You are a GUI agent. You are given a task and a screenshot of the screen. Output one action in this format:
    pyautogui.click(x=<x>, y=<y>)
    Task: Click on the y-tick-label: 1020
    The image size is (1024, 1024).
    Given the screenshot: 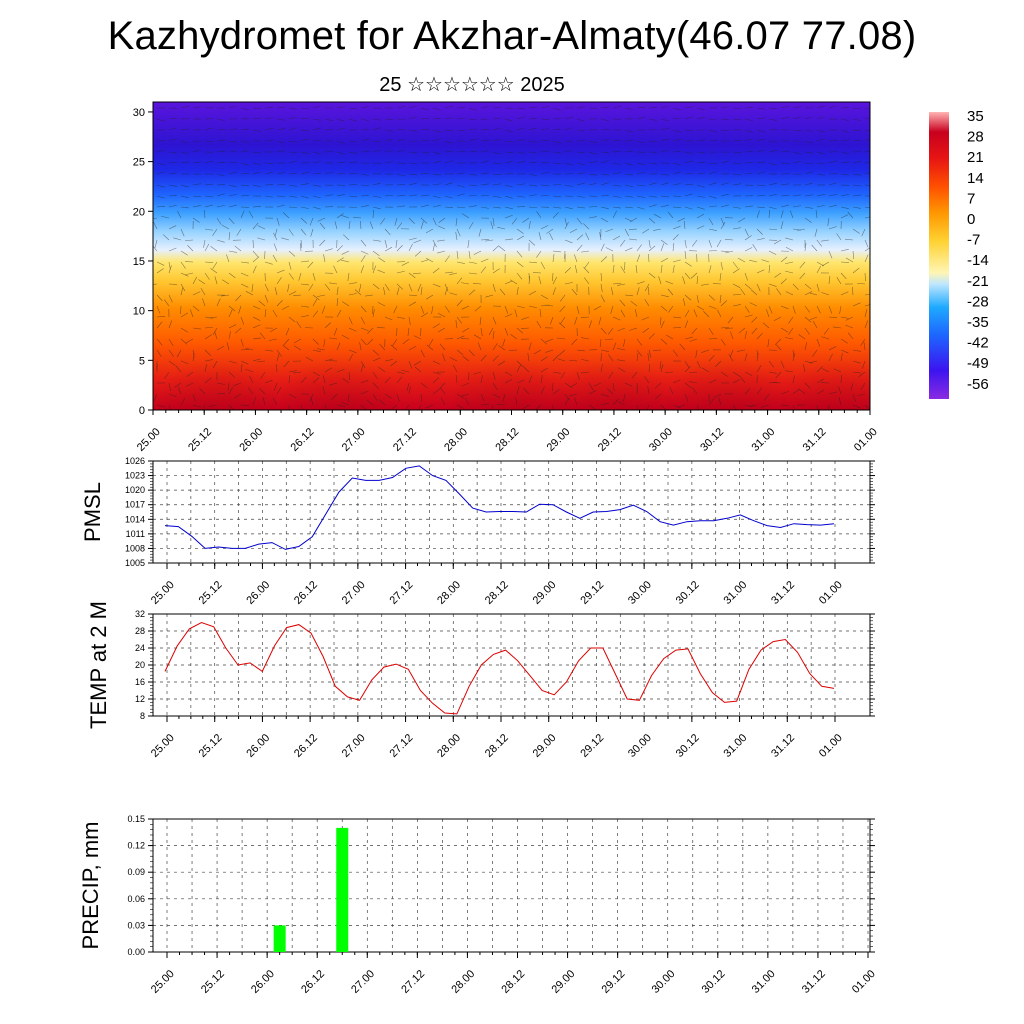 What is the action you would take?
    pyautogui.click(x=135, y=490)
    